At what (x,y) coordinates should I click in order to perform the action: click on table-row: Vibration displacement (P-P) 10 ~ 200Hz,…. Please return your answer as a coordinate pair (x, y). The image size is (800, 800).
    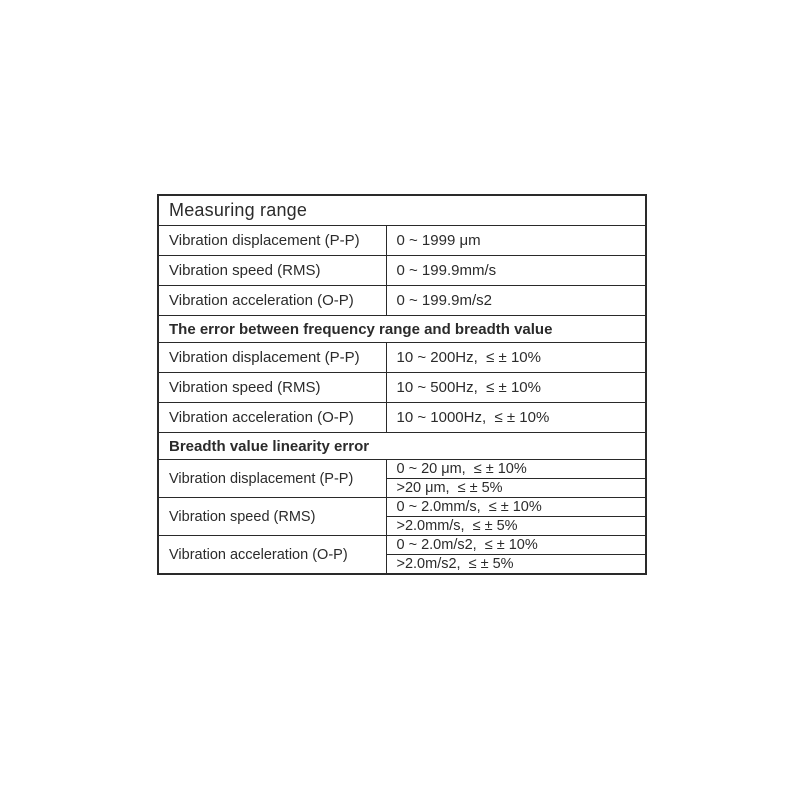
    Looking at the image, I should click on (402, 357).